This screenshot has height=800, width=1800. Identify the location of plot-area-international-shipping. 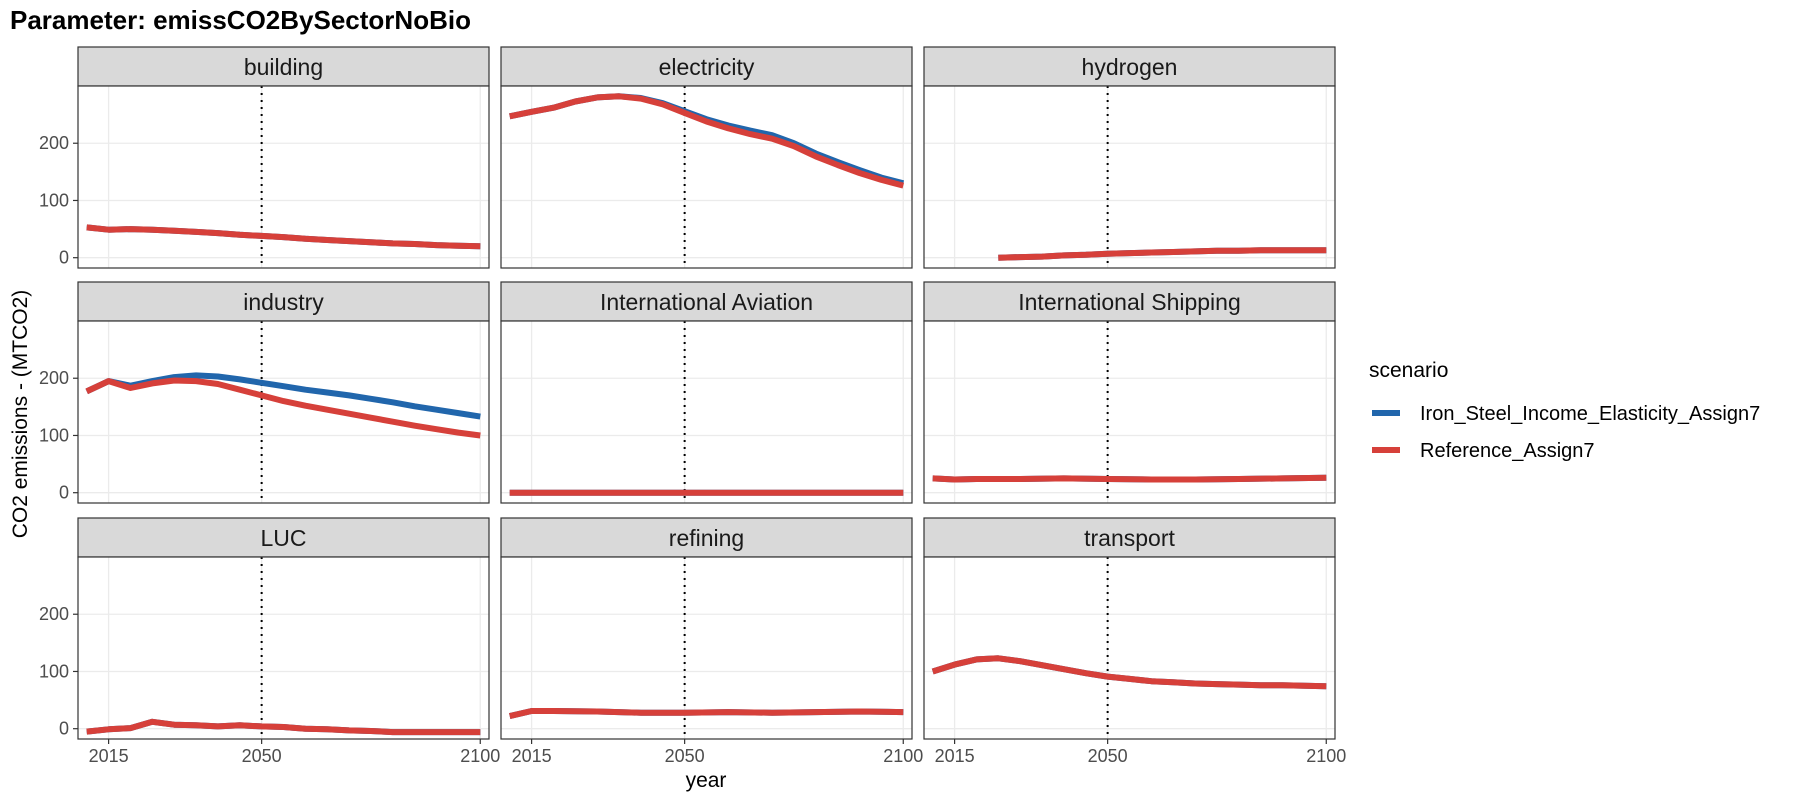
(1129, 412).